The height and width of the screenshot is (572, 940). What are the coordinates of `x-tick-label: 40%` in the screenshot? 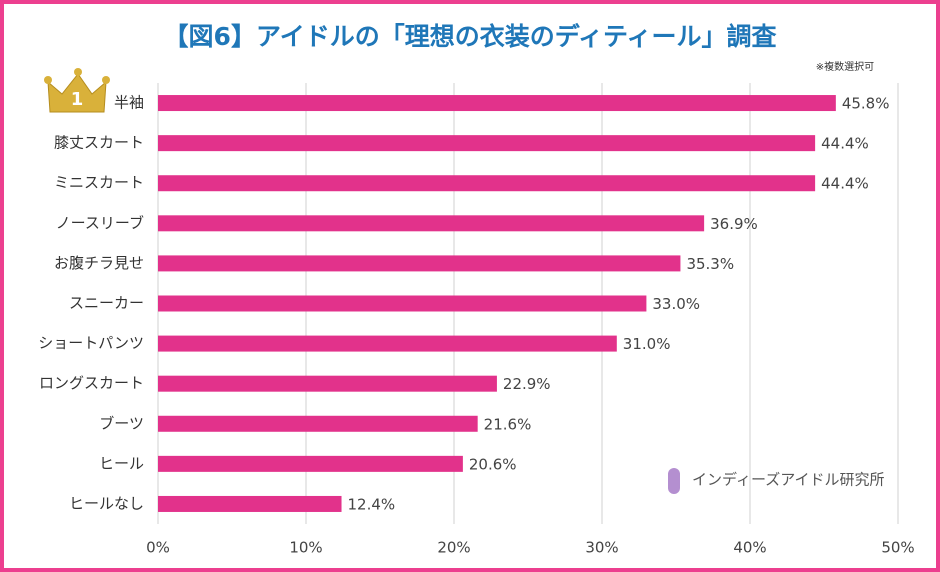 It's located at (749, 548).